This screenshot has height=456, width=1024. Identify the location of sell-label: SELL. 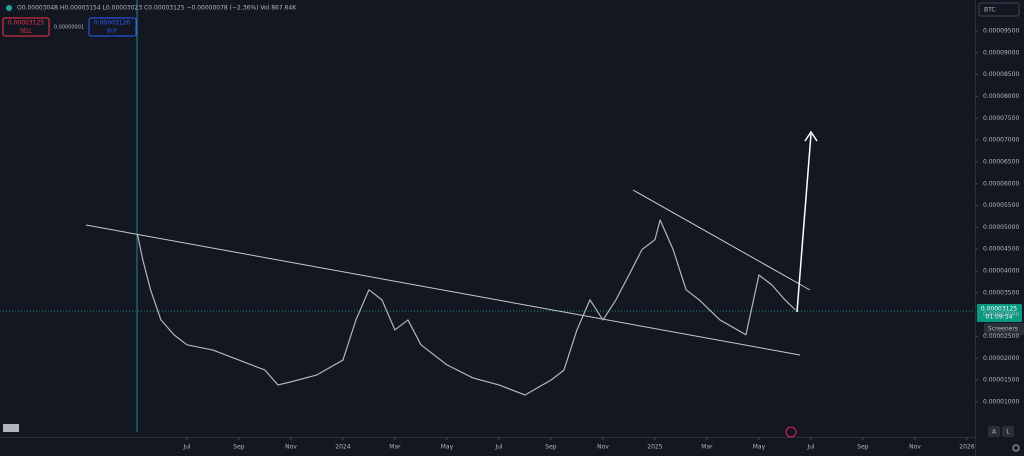
(26, 32).